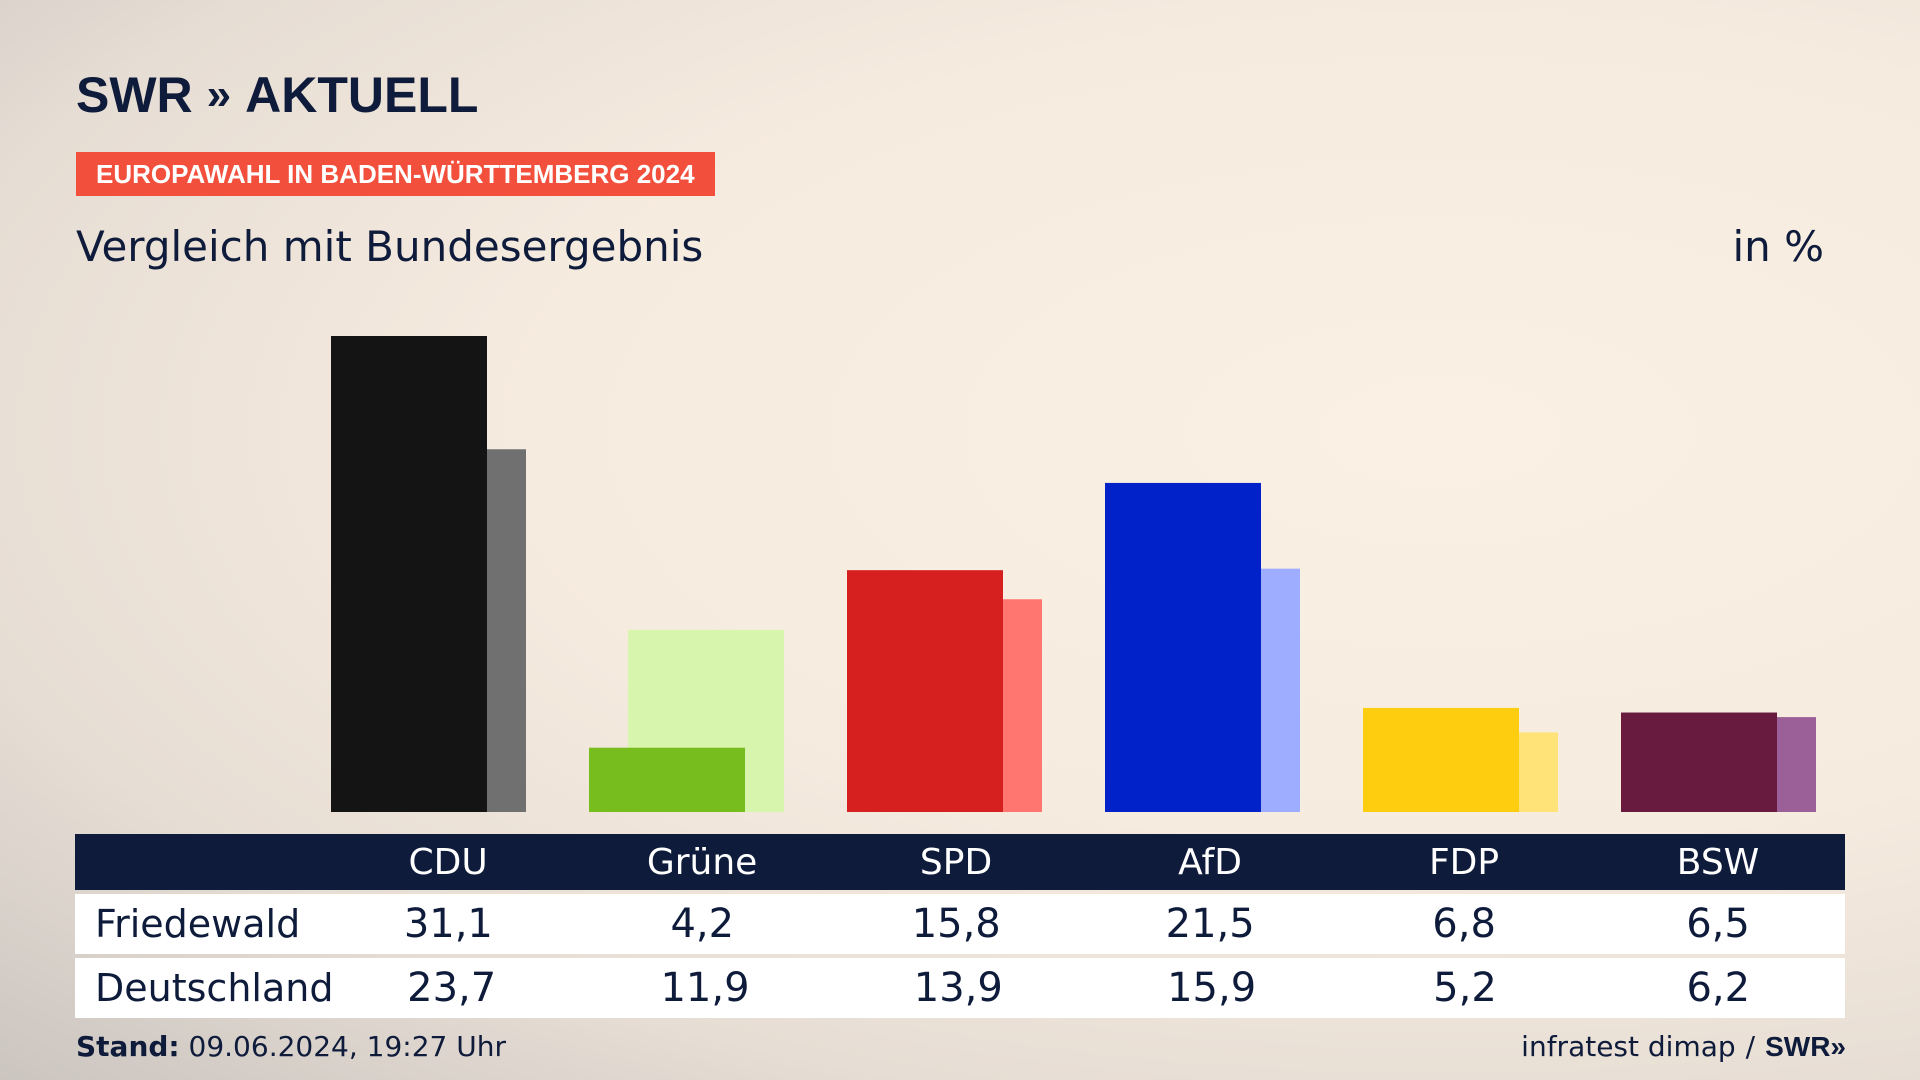 The height and width of the screenshot is (1080, 1920). Describe the element at coordinates (395, 174) in the screenshot. I see `election-tag: EUROPAWAHL IN BADEN-WÜRTTEMBERG 2024` at that location.